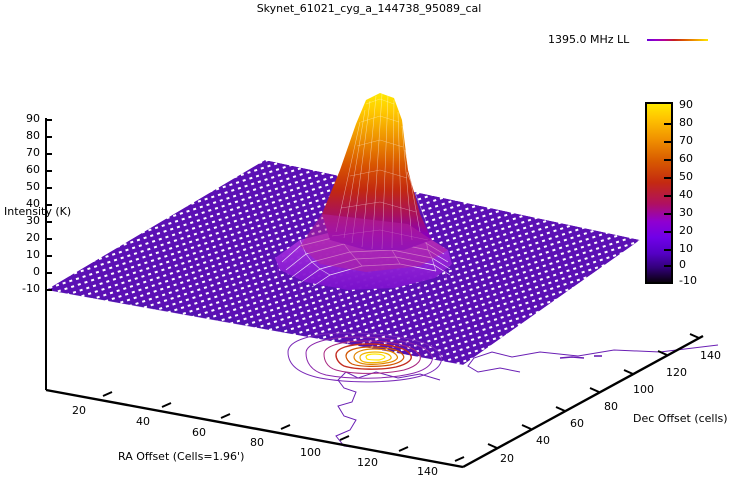 This screenshot has height=478, width=738. What do you see at coordinates (367, 462) in the screenshot?
I see `x-axis-tick-label: 120` at bounding box center [367, 462].